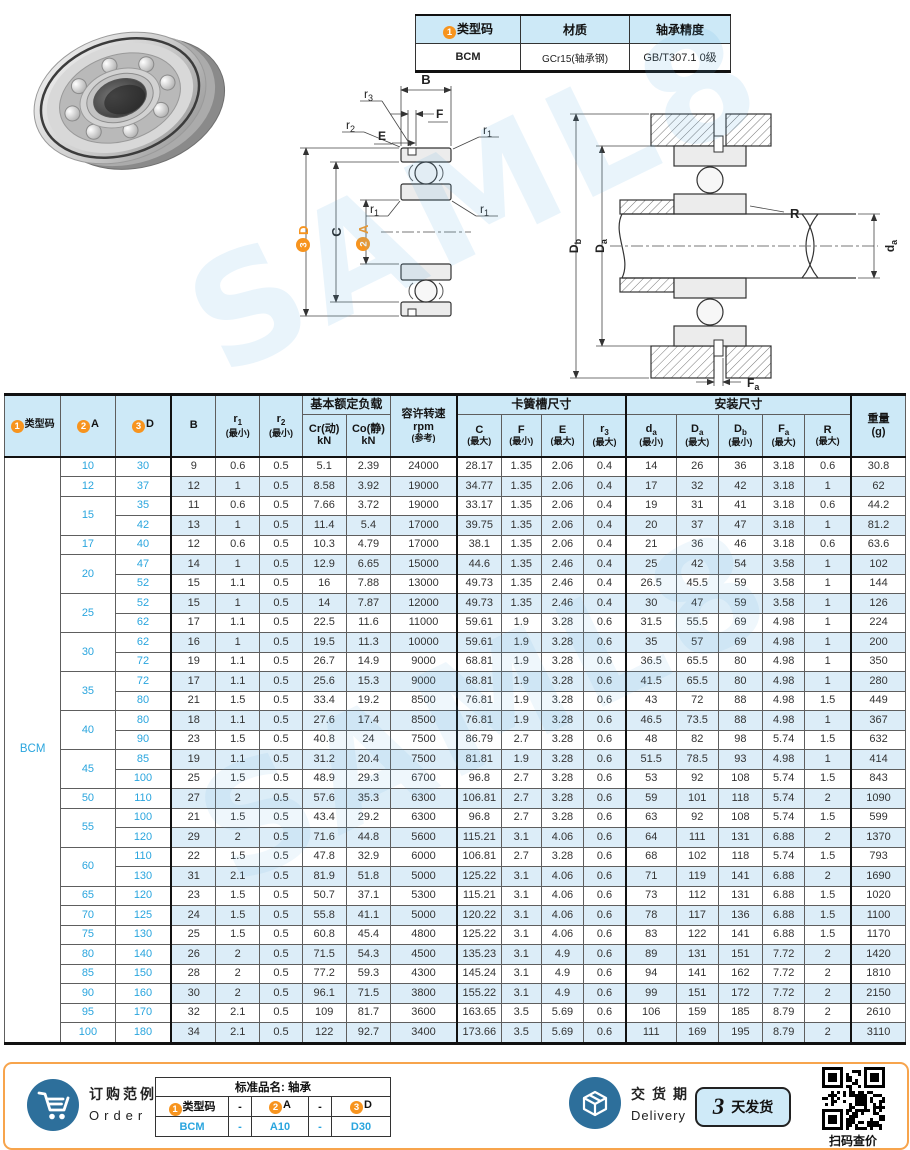 The height and width of the screenshot is (1150, 910). I want to click on data-cell: 7.72, so click(784, 954).